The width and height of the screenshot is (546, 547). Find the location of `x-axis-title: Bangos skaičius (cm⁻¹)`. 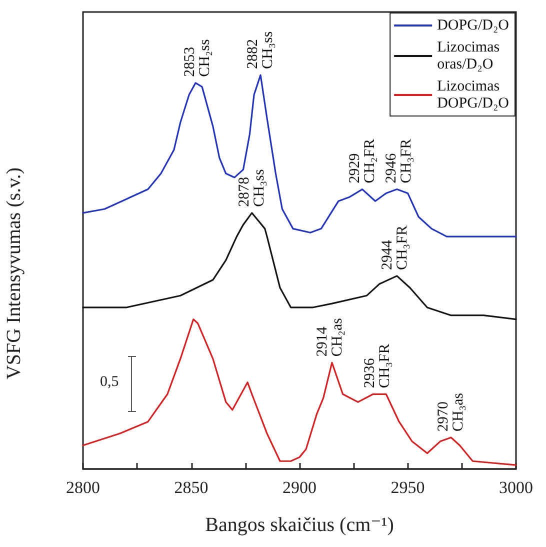

x-axis-title: Bangos skaičius (cm⁻¹) is located at coordinates (299, 525).